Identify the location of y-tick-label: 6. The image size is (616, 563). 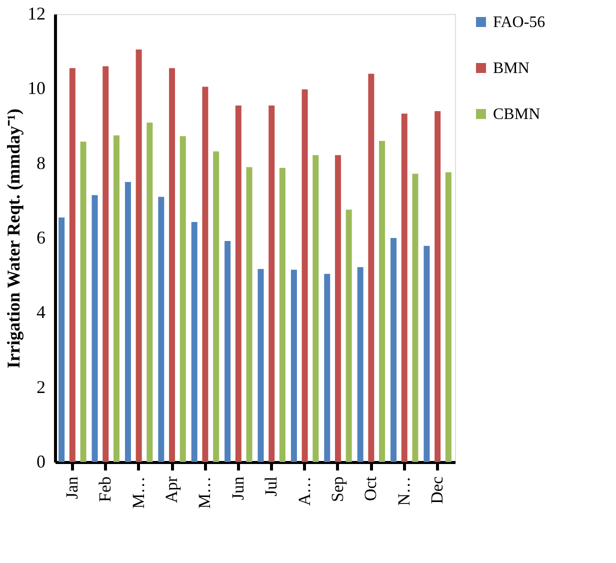
(41, 238).